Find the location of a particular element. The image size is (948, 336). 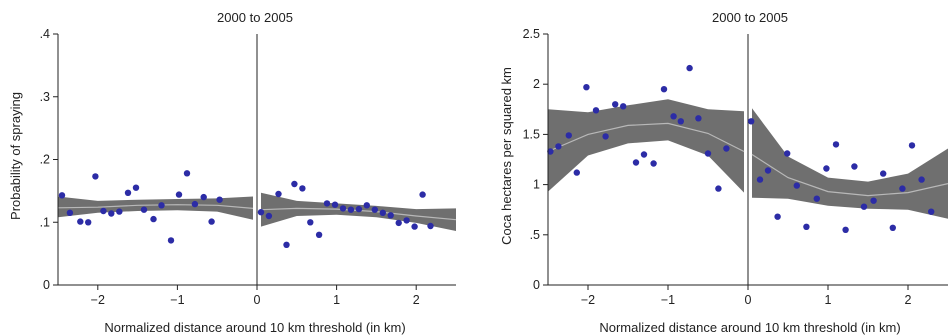

y-tick-label: 0 is located at coordinates (536, 285).